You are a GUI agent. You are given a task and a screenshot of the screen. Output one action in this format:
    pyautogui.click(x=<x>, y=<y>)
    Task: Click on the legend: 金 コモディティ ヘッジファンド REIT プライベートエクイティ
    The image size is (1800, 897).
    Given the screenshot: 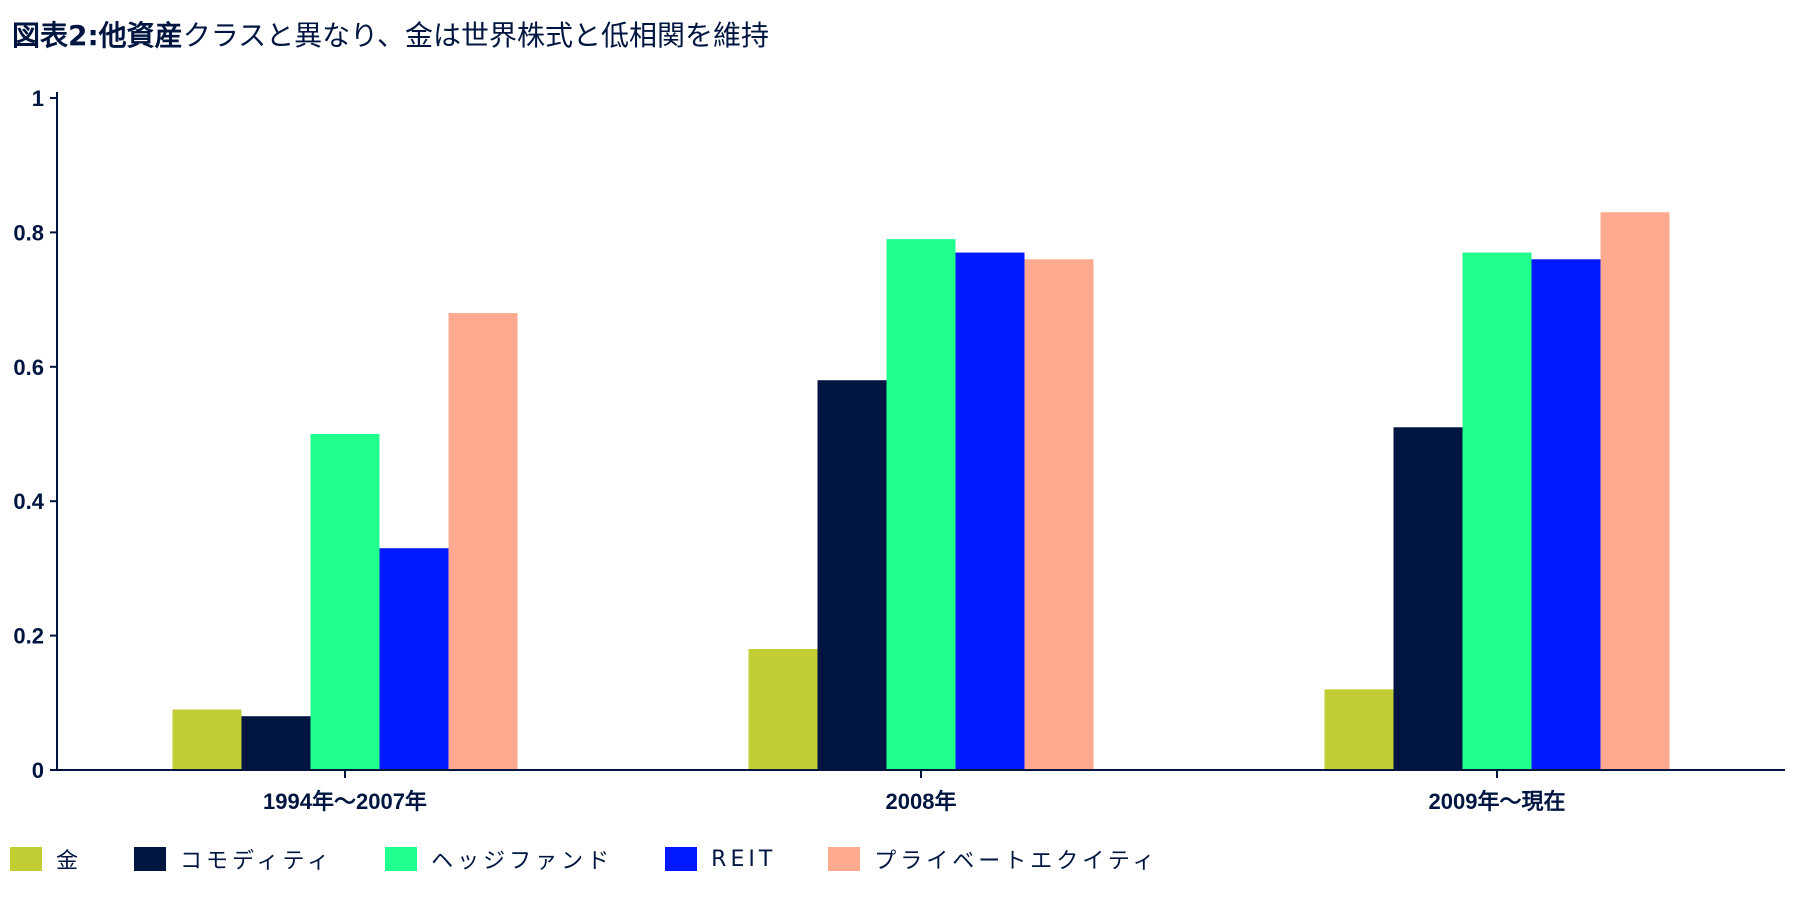 What is the action you would take?
    pyautogui.click(x=610, y=859)
    